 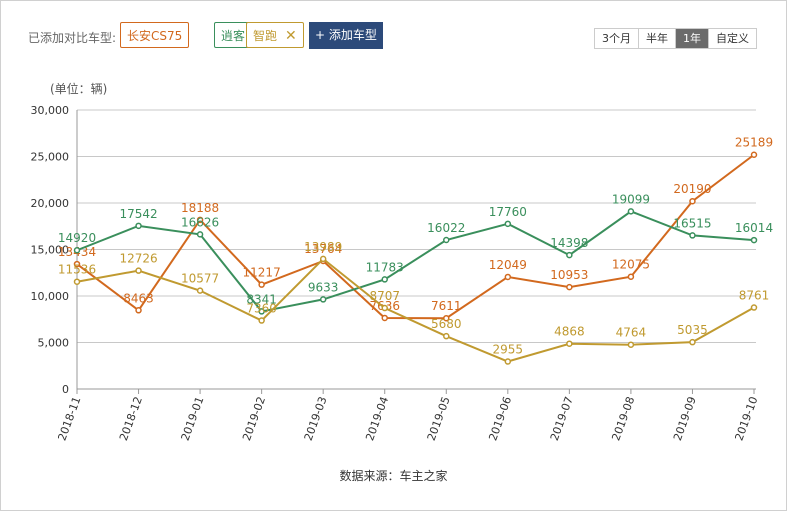 I want to click on data-label: 19099, so click(x=631, y=199).